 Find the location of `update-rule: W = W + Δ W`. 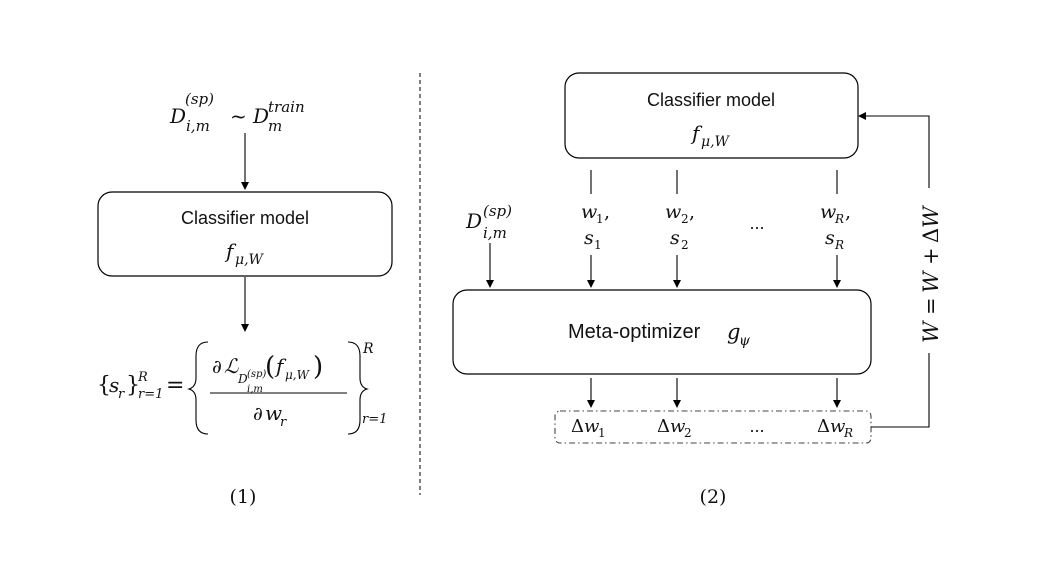

update-rule: W = W + Δ W is located at coordinates (931, 273).